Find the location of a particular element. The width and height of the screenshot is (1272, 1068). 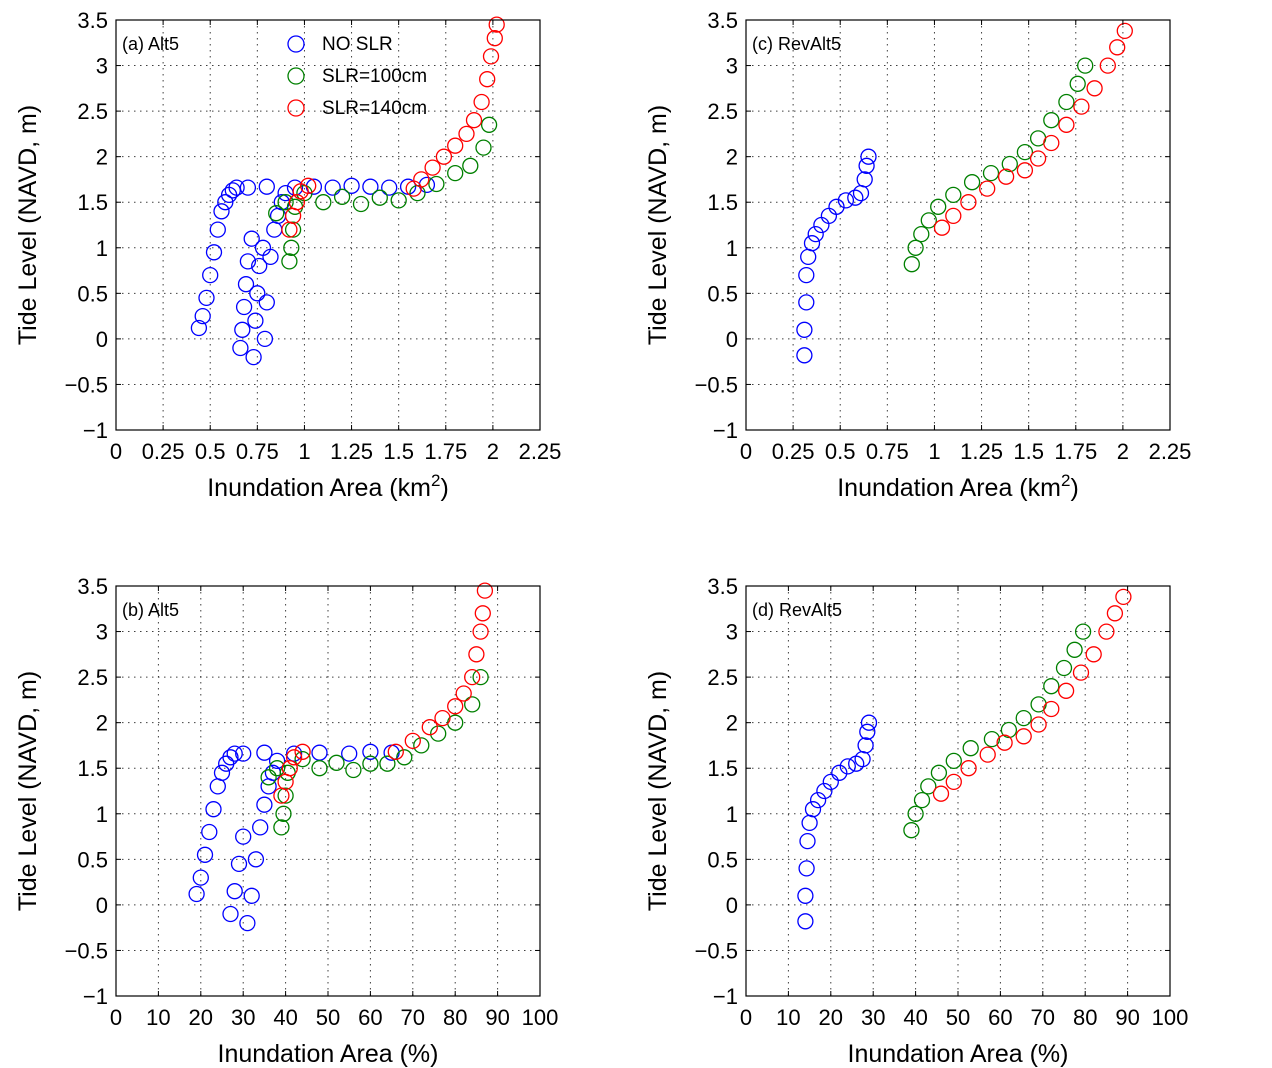

x-axis-label: Inundation Area (km2) is located at coordinates (958, 486).